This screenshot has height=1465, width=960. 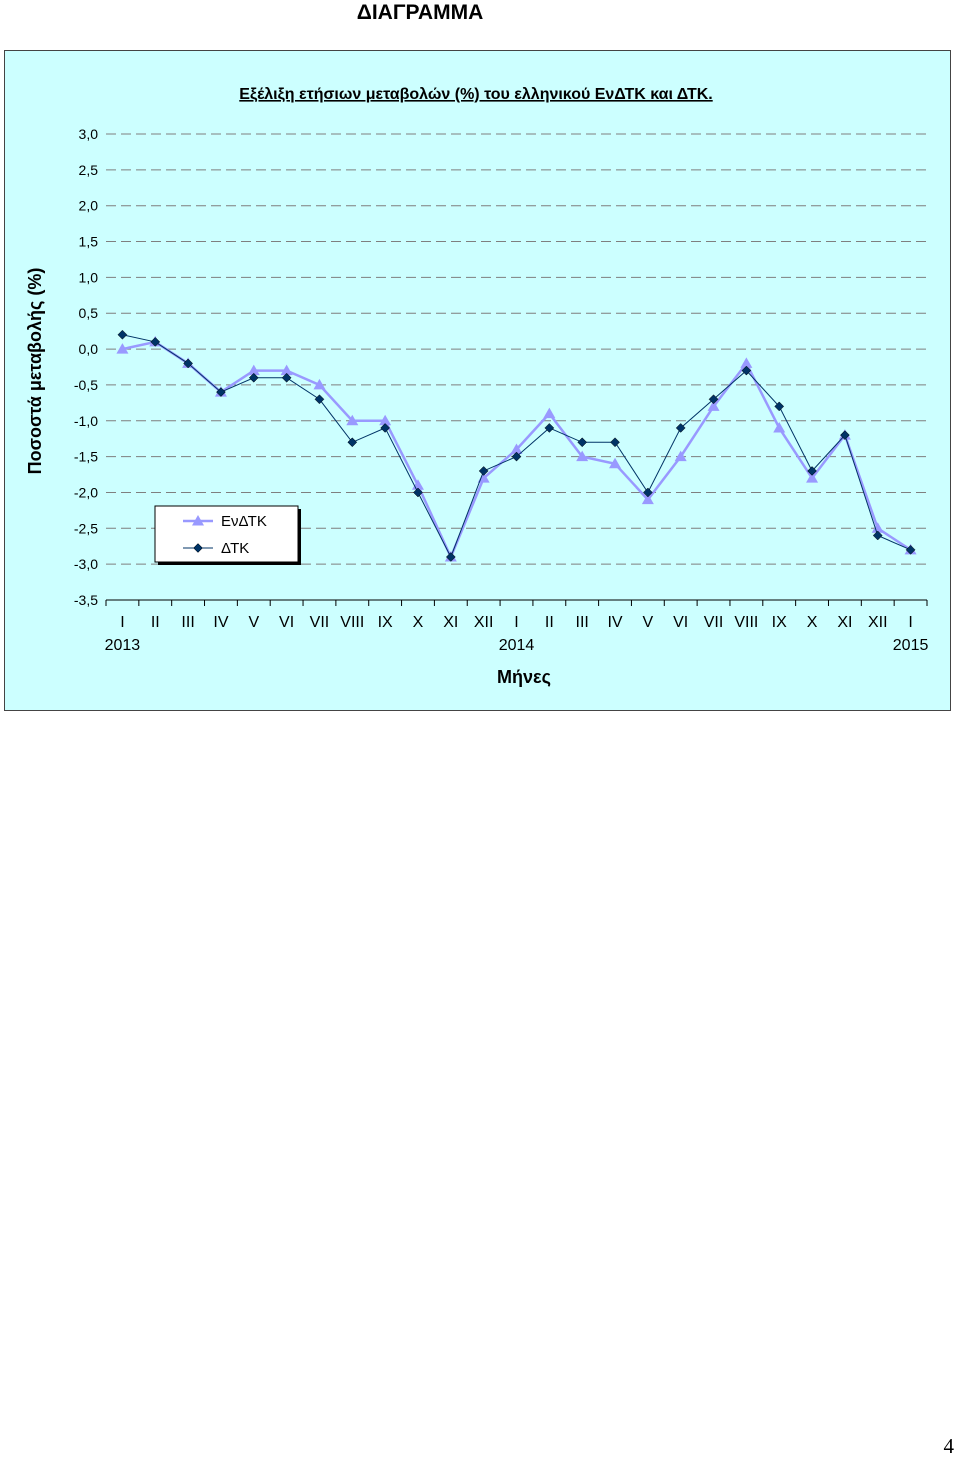 I want to click on y-tick-label: 1,5, so click(x=89, y=242).